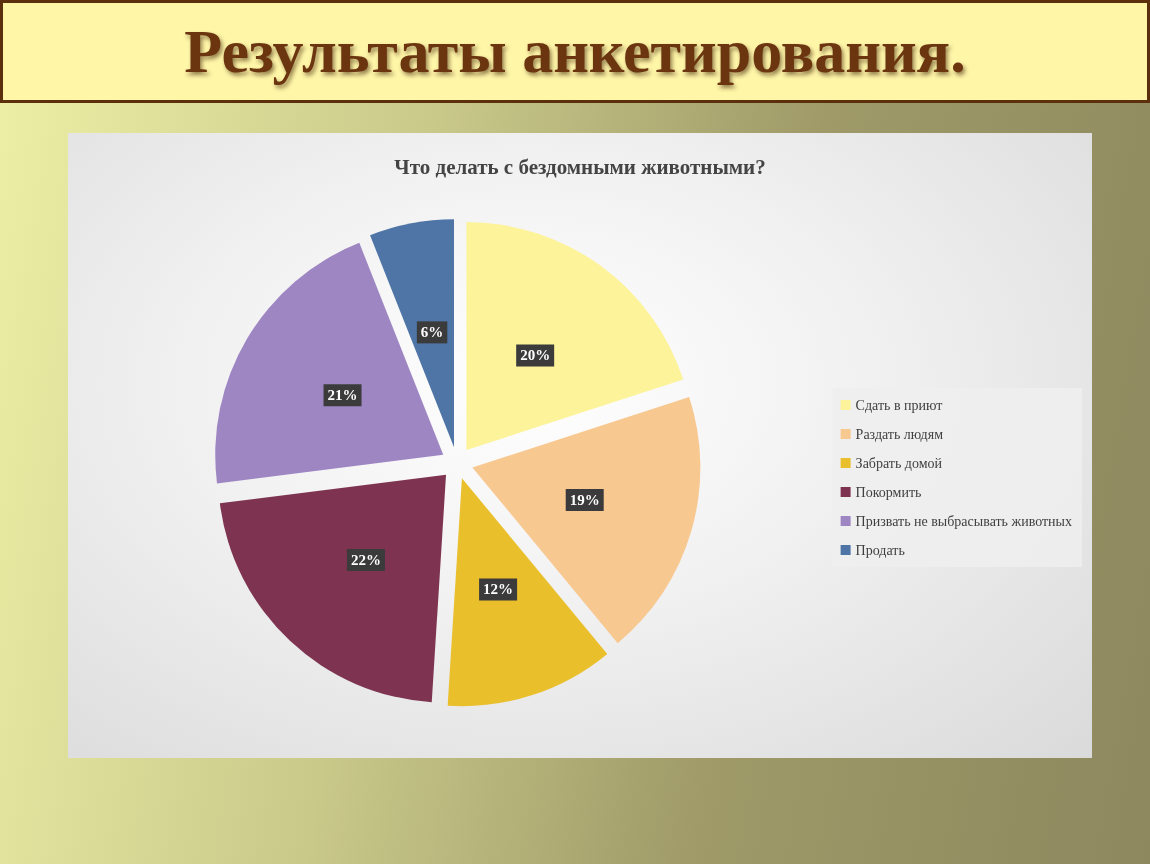 This screenshot has width=1150, height=864. I want to click on data-label: 6%, so click(432, 332).